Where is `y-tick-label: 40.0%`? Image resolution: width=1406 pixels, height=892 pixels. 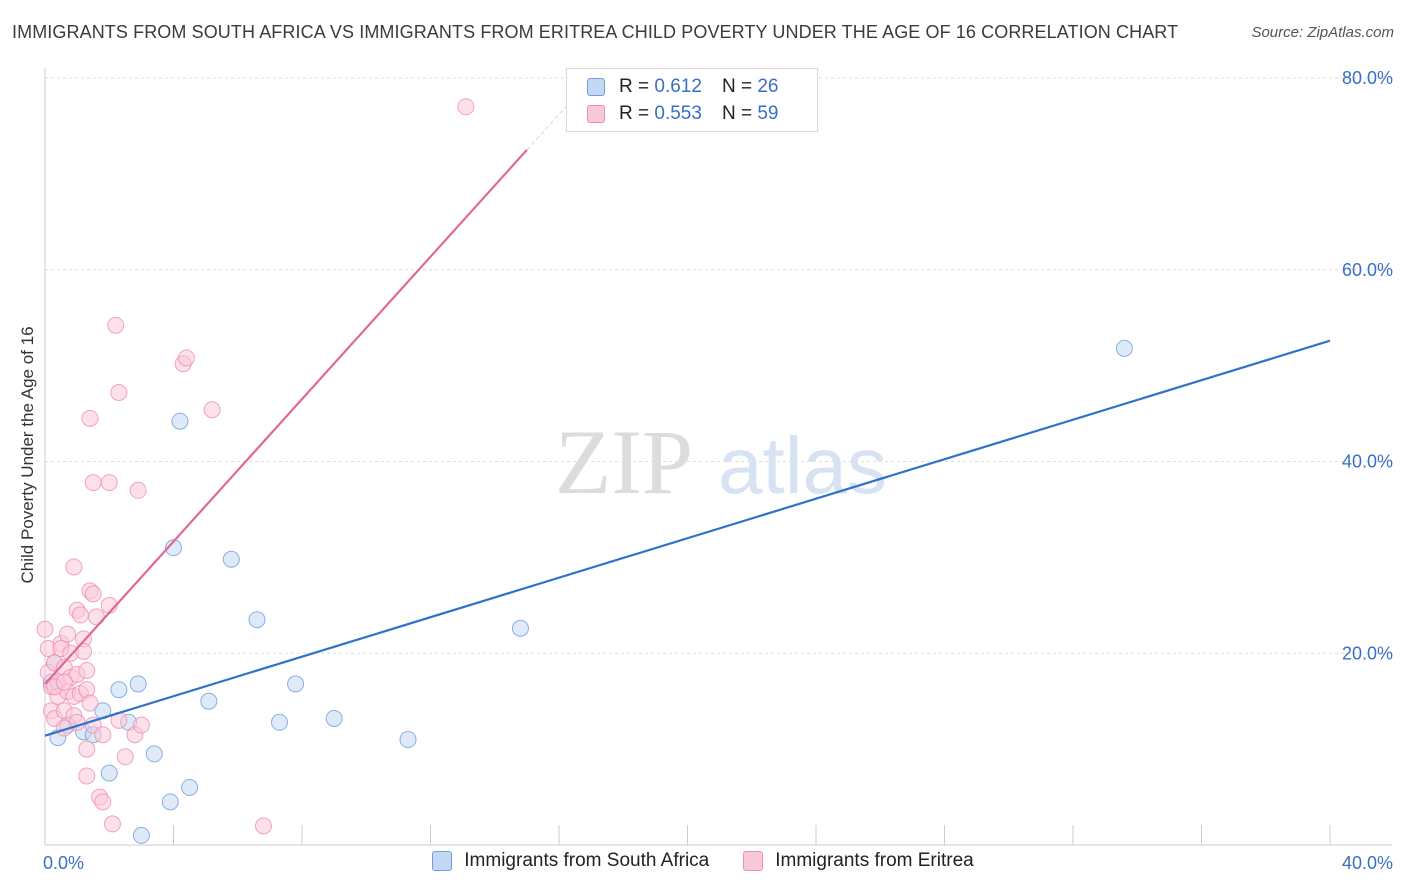 y-tick-label: 40.0% is located at coordinates (1367, 462).